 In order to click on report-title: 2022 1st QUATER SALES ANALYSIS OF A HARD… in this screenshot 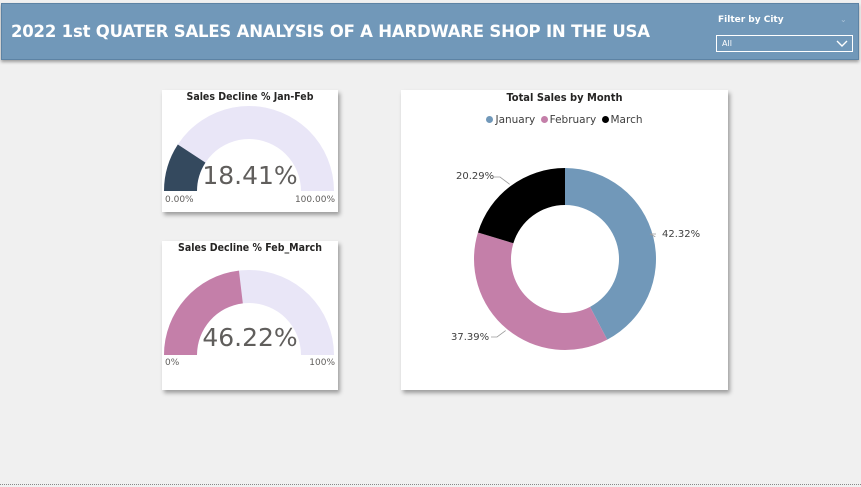, I will do `click(330, 31)`.